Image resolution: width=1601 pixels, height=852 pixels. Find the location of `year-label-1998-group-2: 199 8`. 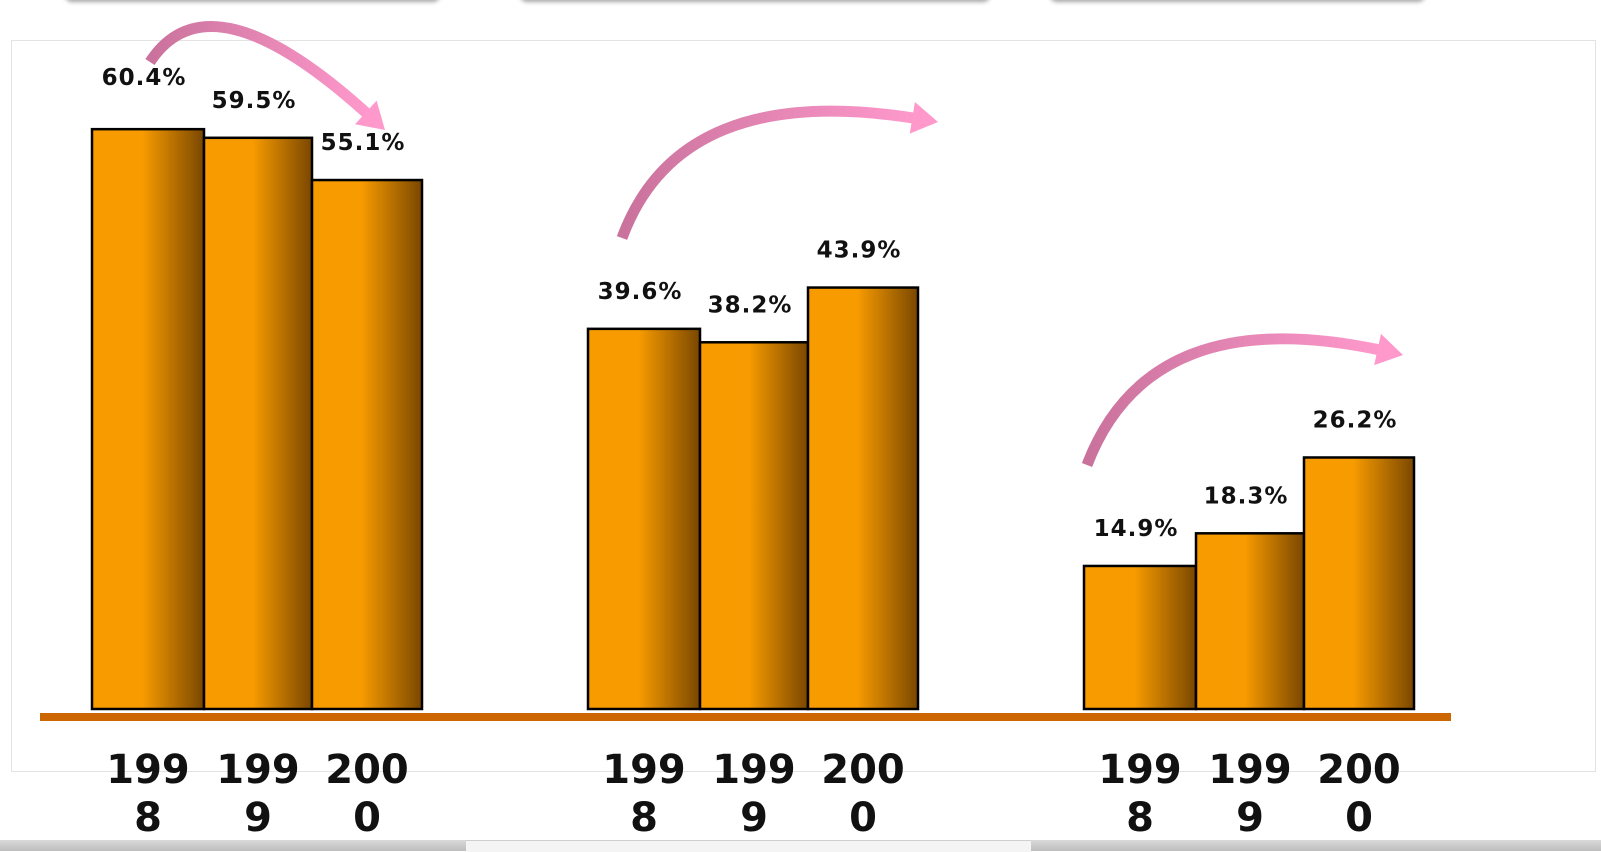

year-label-1998-group-2: 199 8 is located at coordinates (644, 794).